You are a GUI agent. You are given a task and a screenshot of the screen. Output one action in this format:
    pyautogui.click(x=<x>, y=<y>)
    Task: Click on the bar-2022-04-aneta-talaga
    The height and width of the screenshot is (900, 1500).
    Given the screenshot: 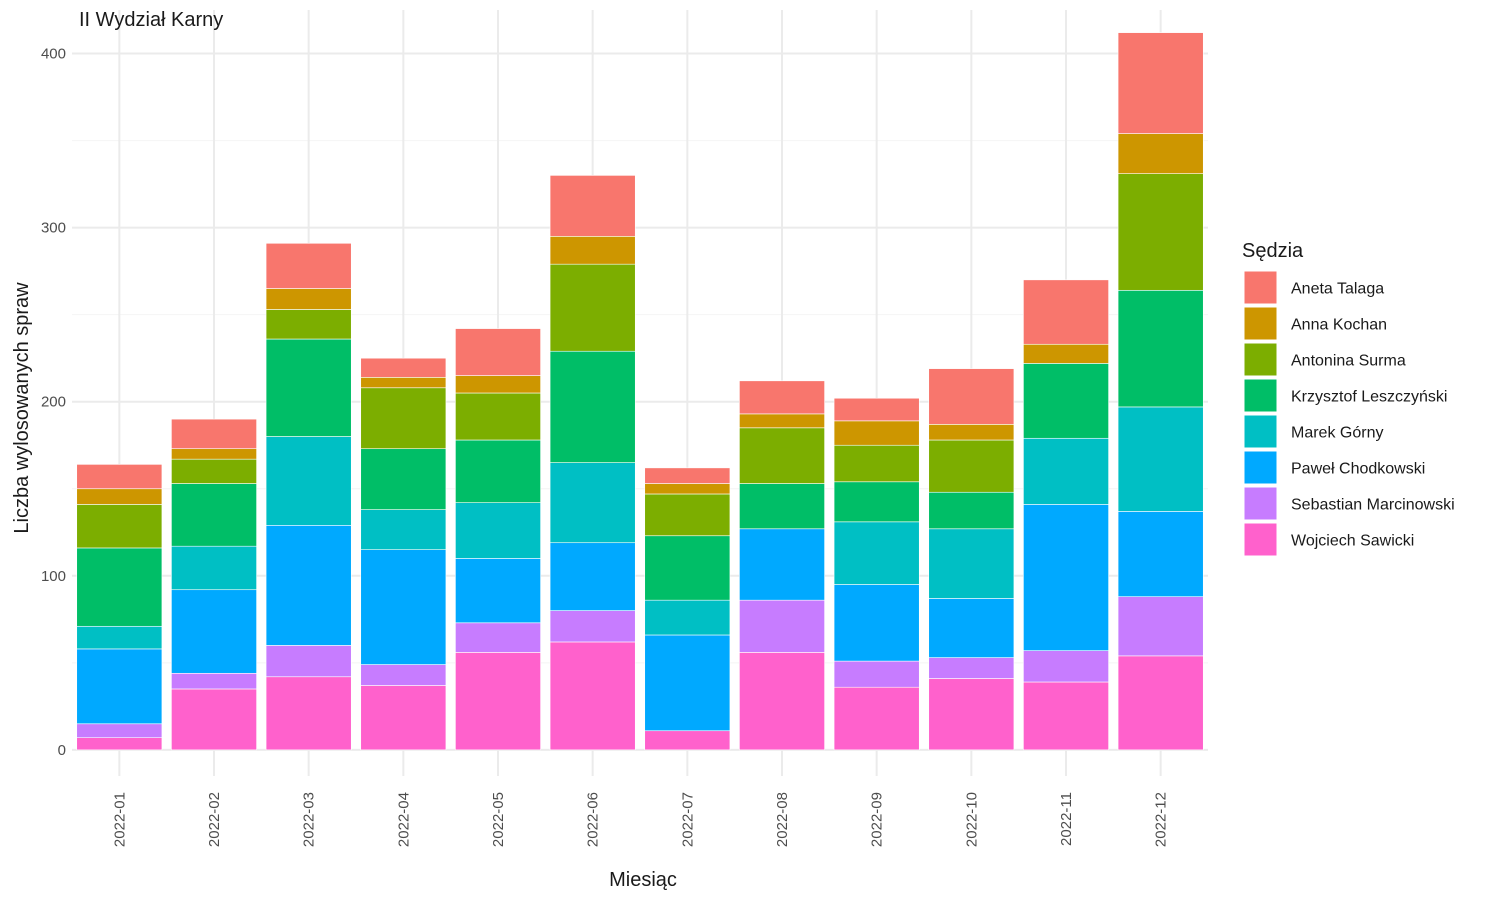 What is the action you would take?
    pyautogui.click(x=403, y=367)
    